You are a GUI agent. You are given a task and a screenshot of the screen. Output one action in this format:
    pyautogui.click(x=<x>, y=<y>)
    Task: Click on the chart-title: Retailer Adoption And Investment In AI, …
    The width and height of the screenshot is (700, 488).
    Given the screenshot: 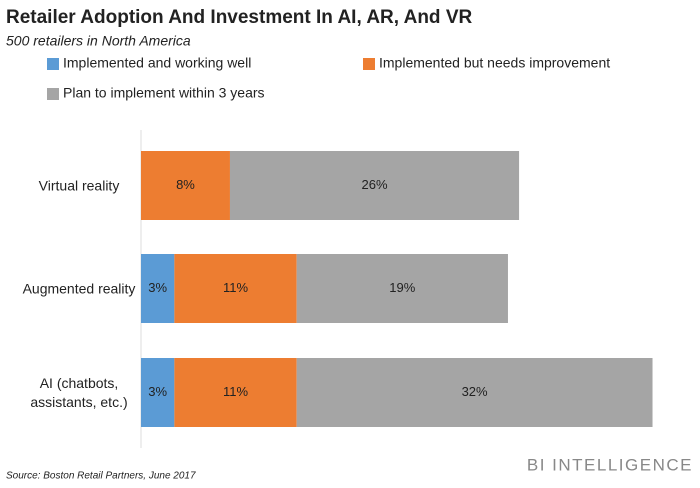 What is the action you would take?
    pyautogui.click(x=239, y=17)
    